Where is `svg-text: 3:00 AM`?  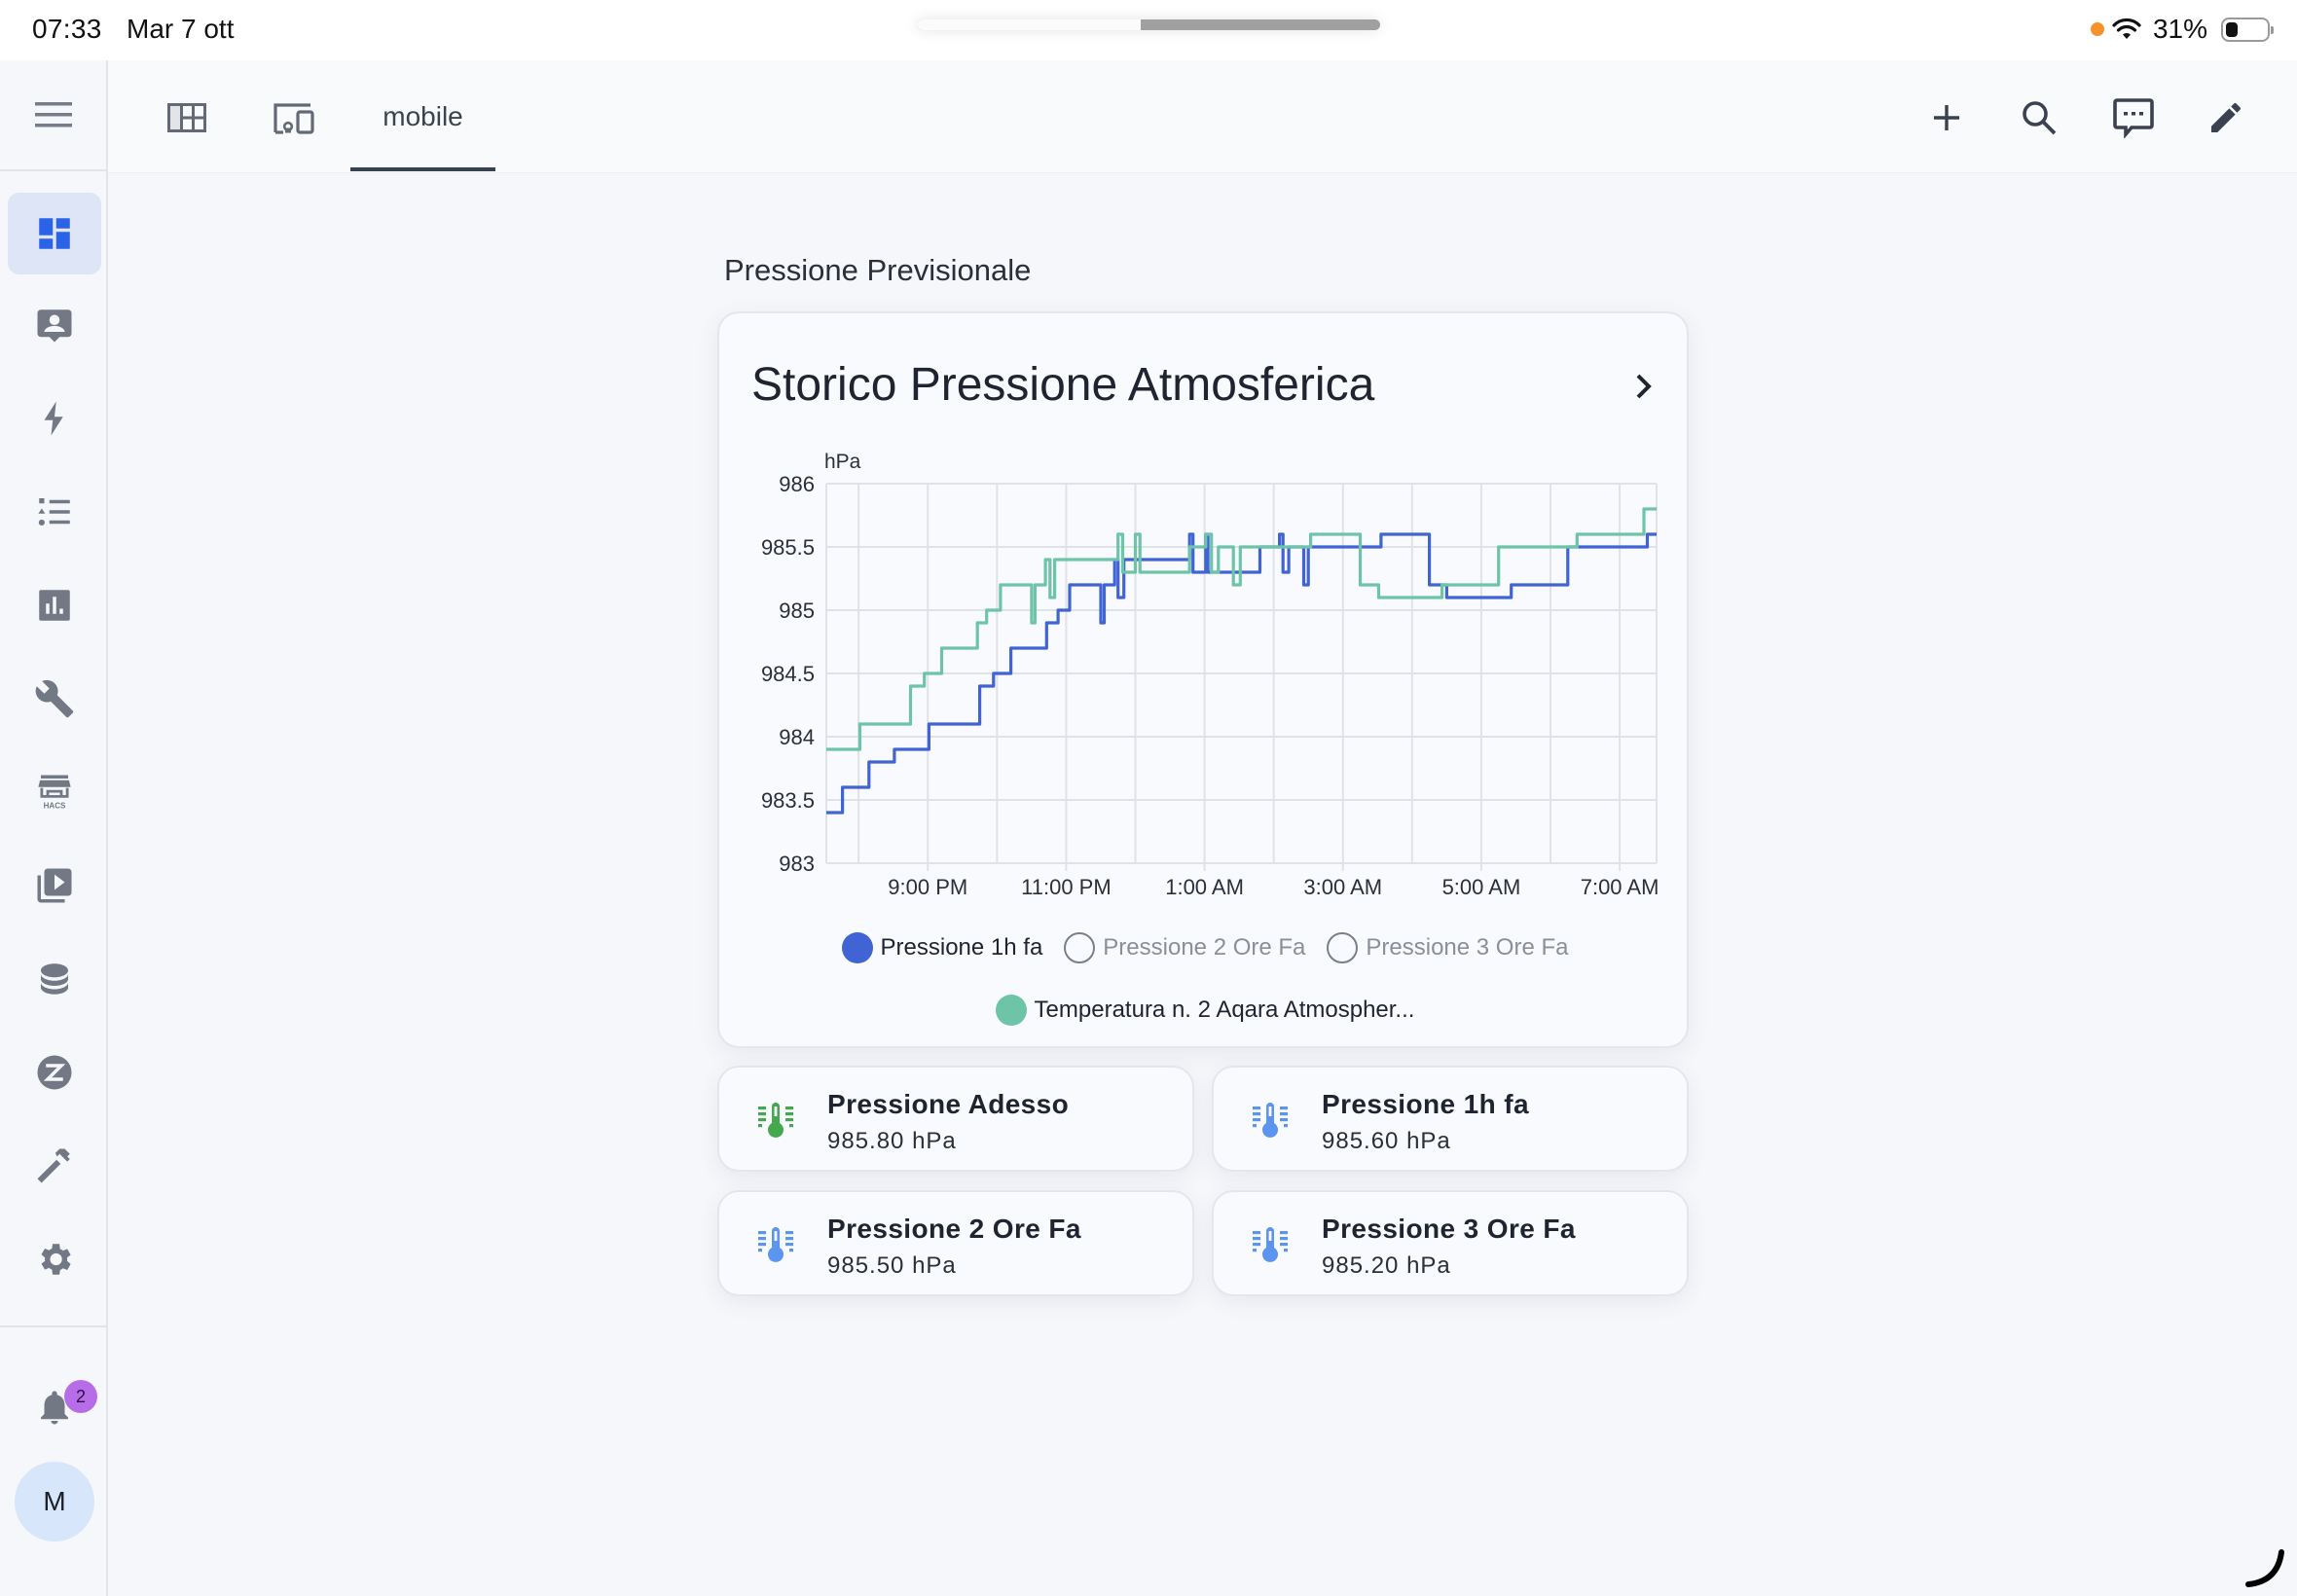 svg-text: 3:00 AM is located at coordinates (1342, 887).